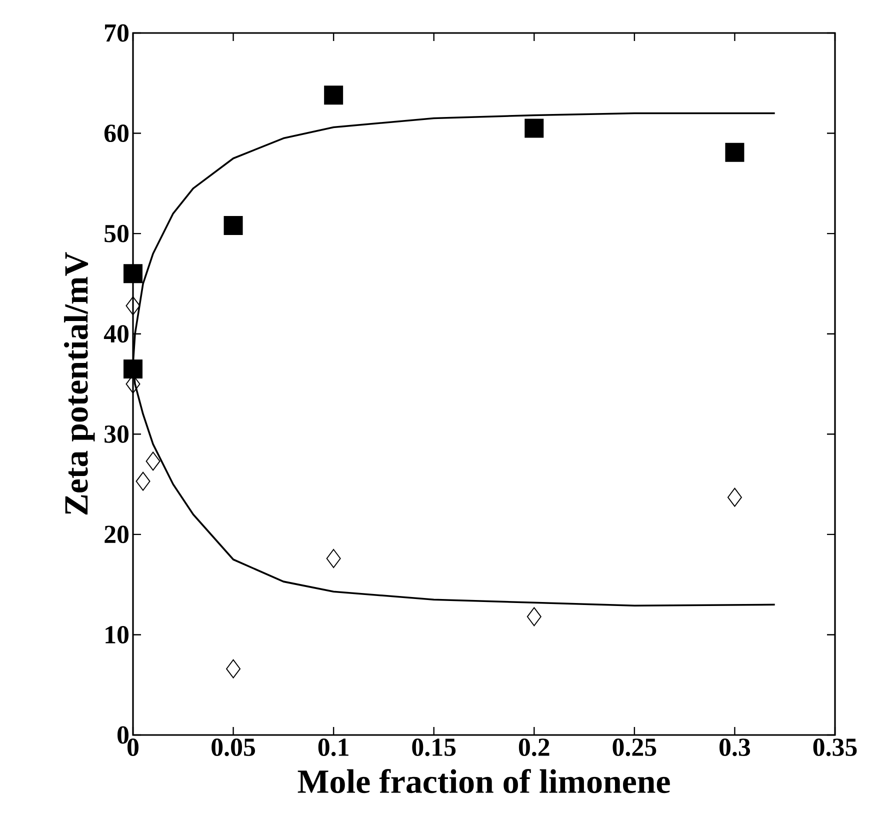 This screenshot has width=873, height=834. I want to click on y-tick-label: 50, so click(116, 233).